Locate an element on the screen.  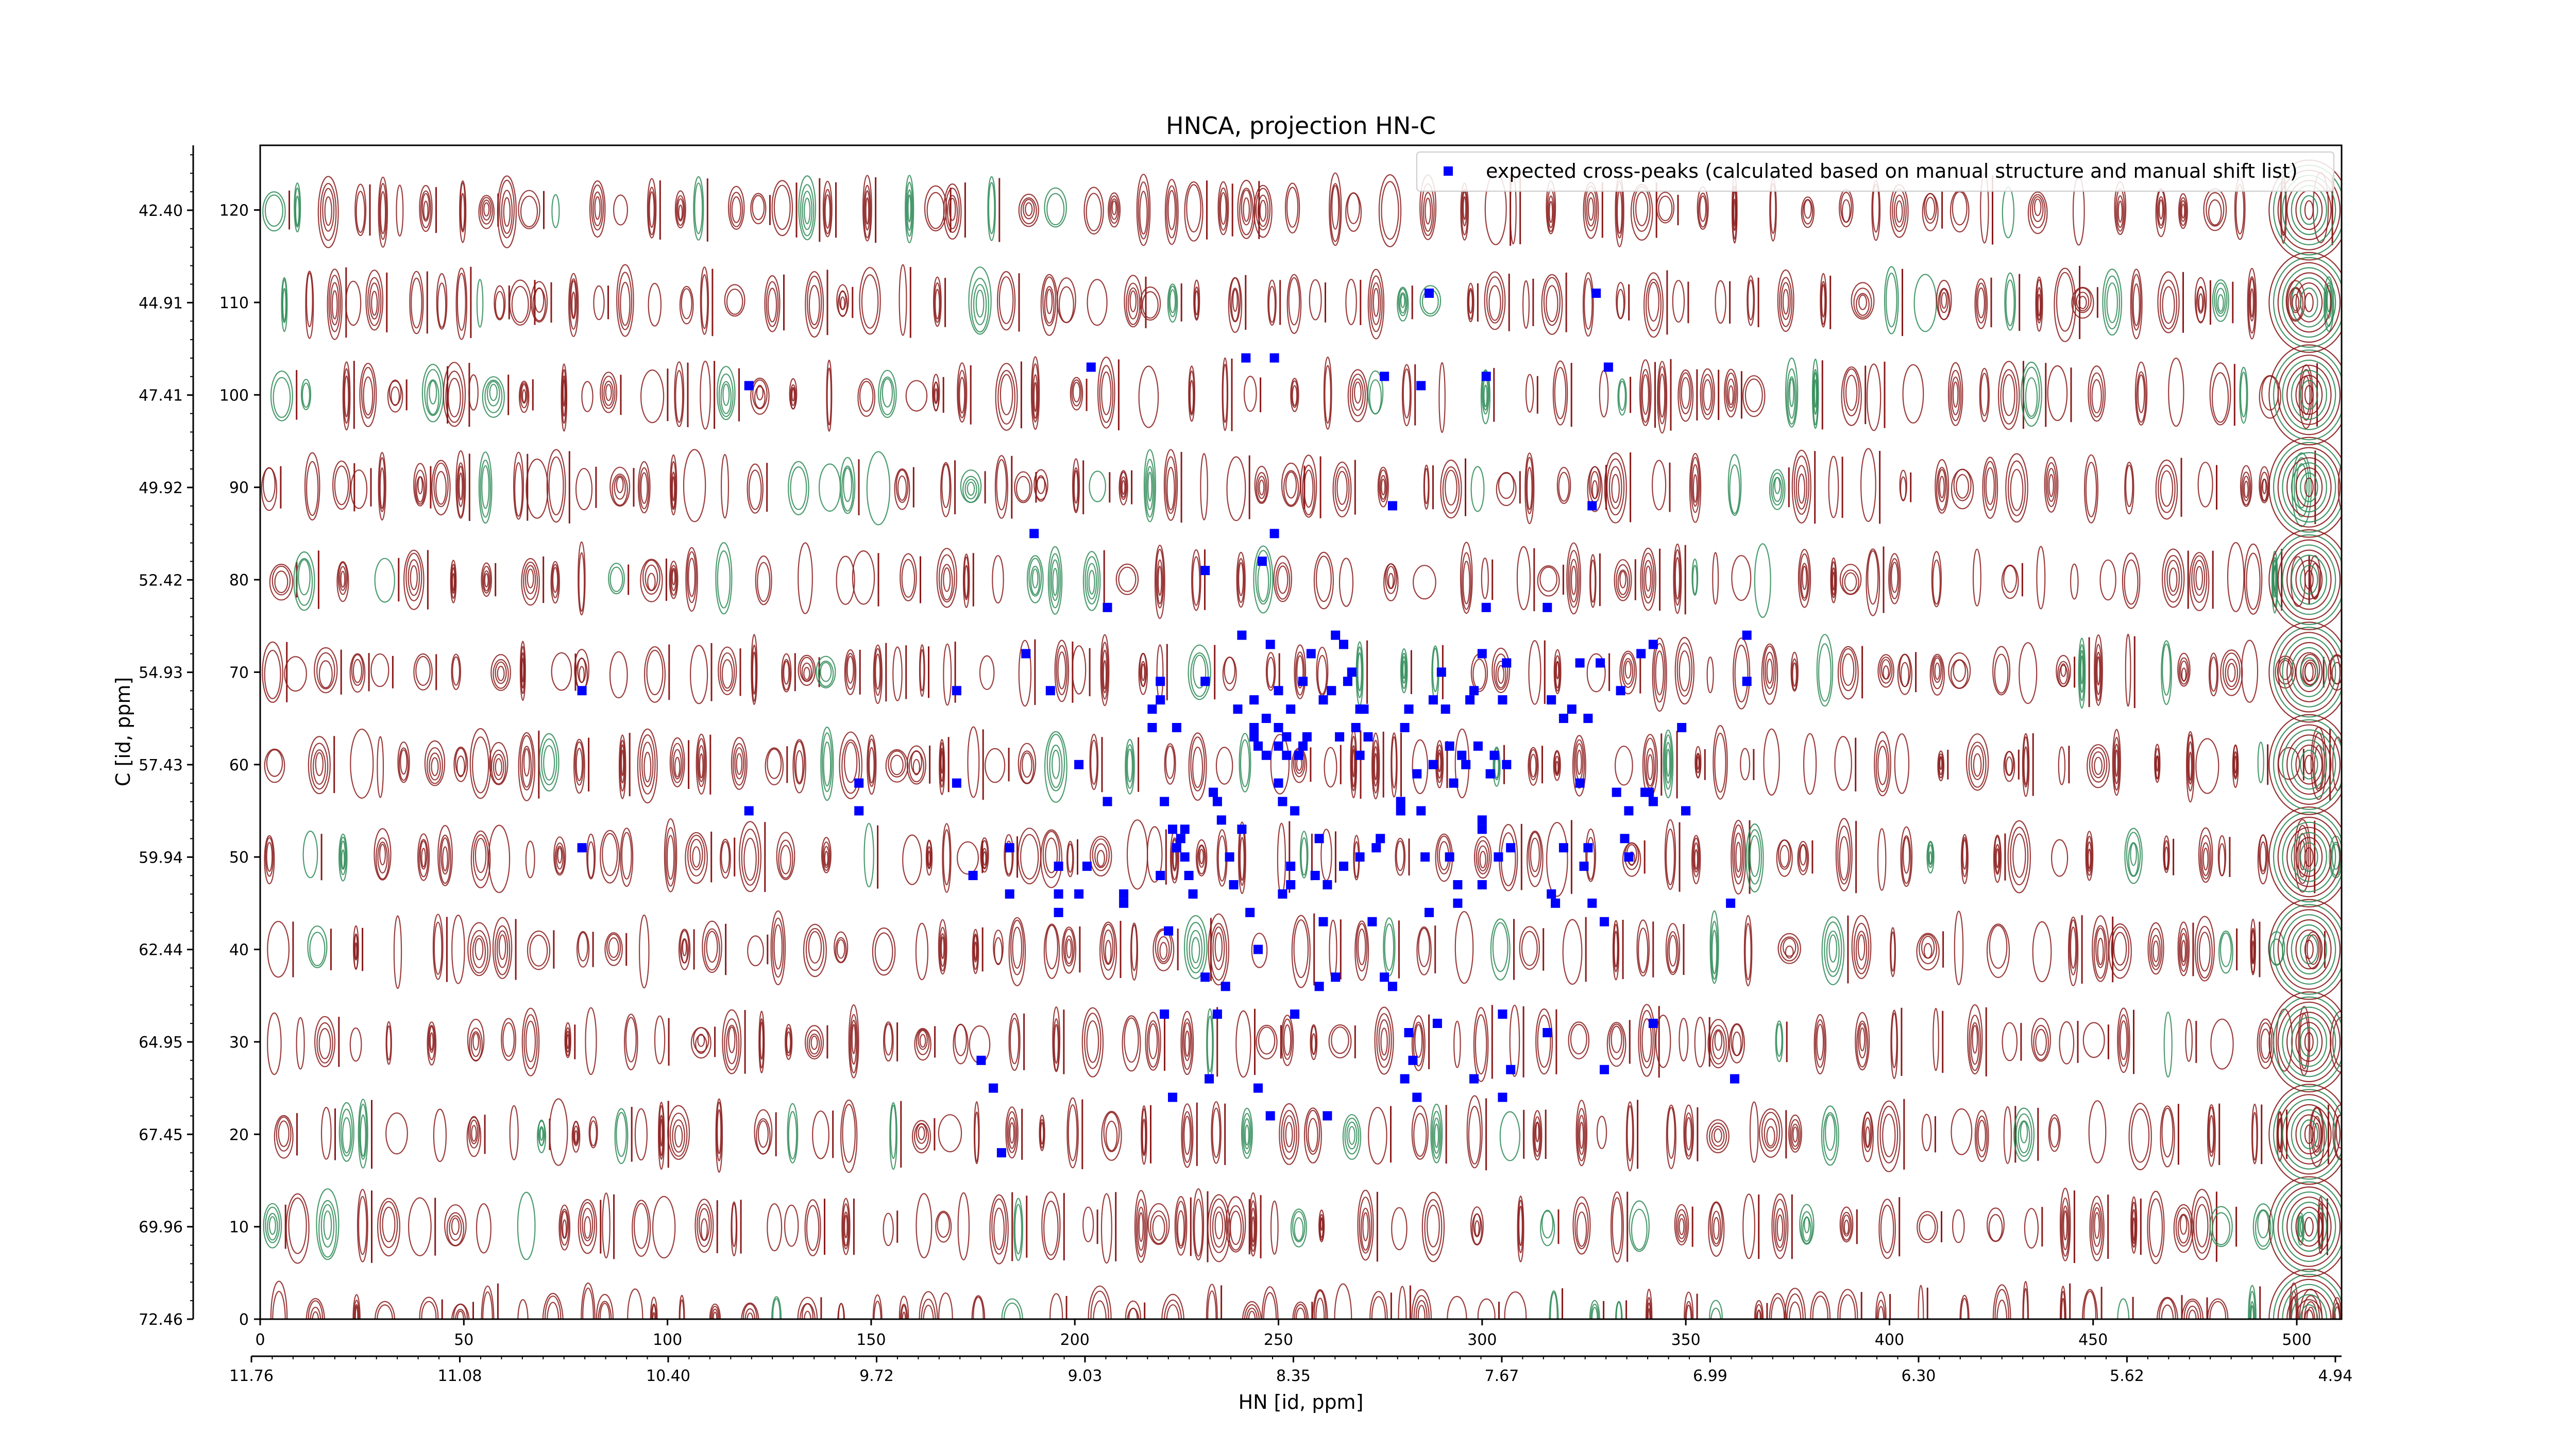
x2-tick-label: 11.08 is located at coordinates (460, 1376).